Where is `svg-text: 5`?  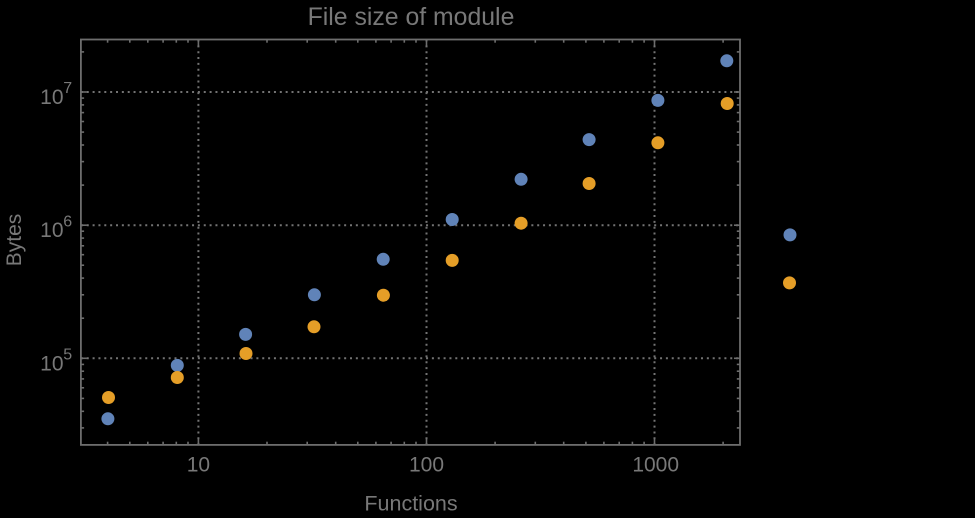 svg-text: 5 is located at coordinates (67, 355).